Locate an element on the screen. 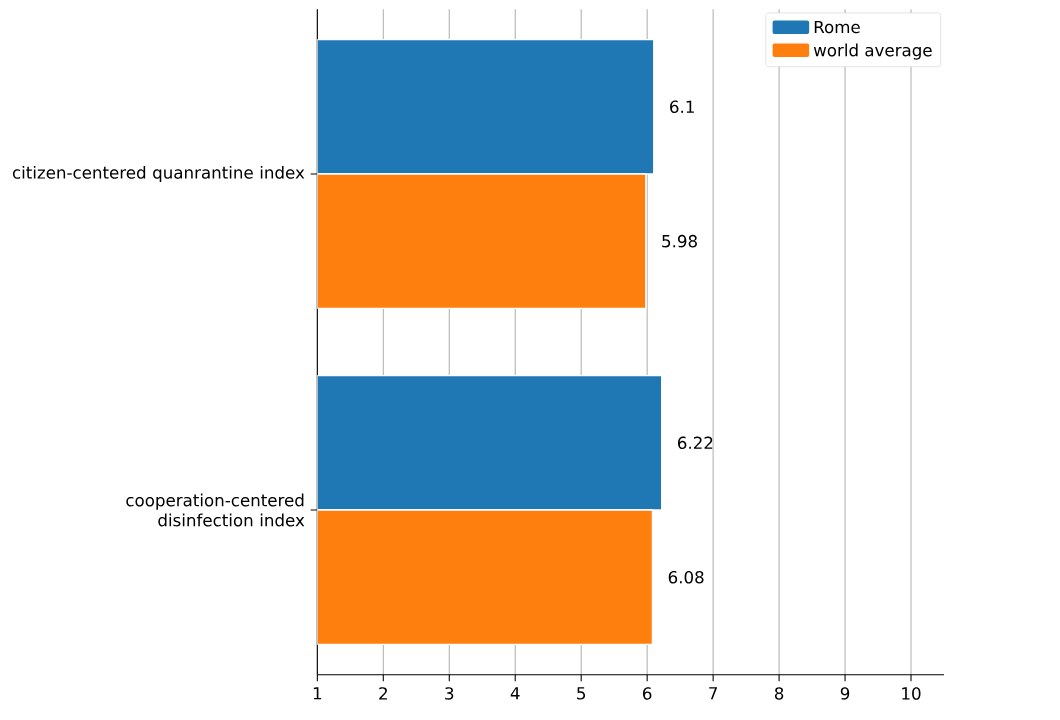 This screenshot has width=1060, height=720. x-tick-label: 7 is located at coordinates (713, 693).